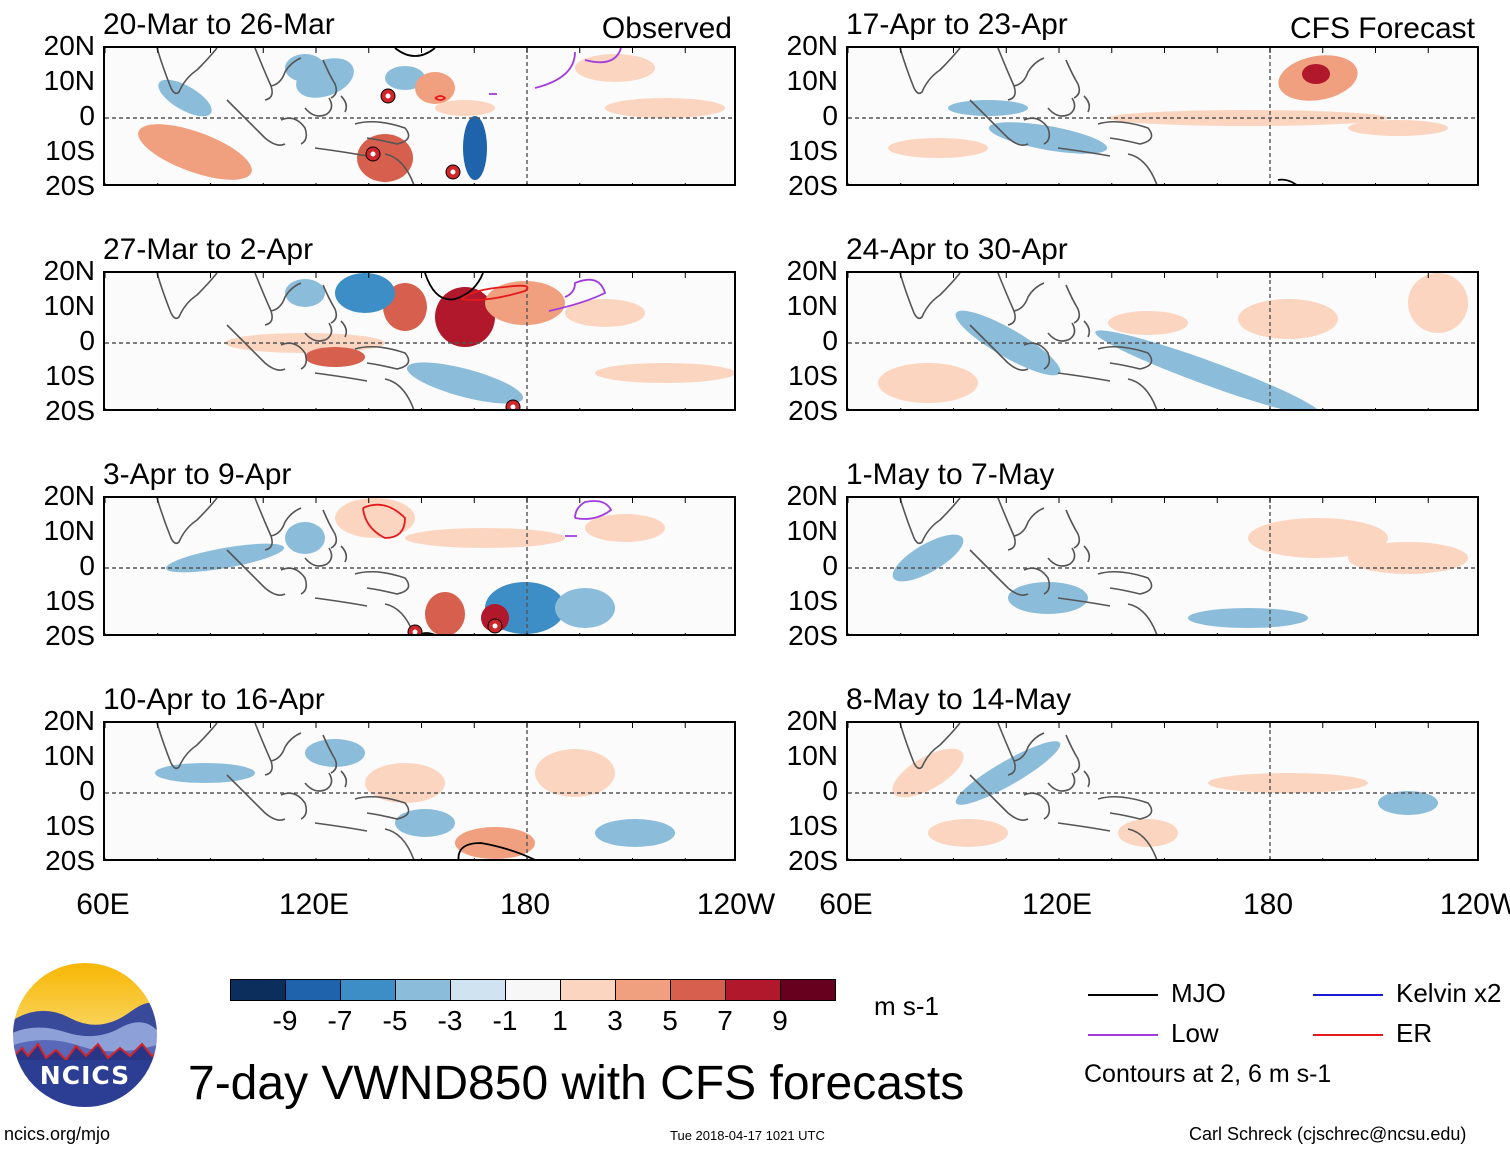  What do you see at coordinates (666, 28) in the screenshot?
I see `observed-label: Observed` at bounding box center [666, 28].